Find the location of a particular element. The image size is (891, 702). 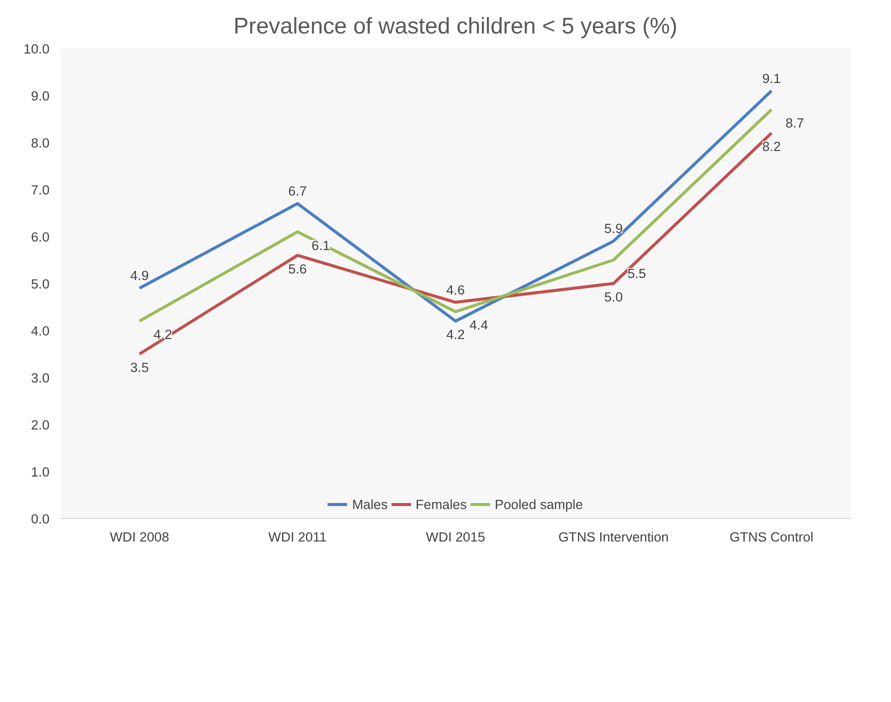

y-tick-label: 1.0 is located at coordinates (40, 472).